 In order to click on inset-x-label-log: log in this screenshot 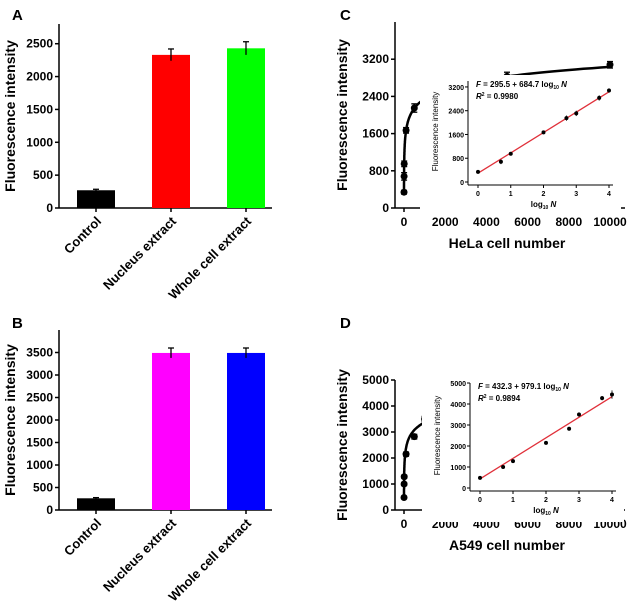, I will do `click(537, 204)`.